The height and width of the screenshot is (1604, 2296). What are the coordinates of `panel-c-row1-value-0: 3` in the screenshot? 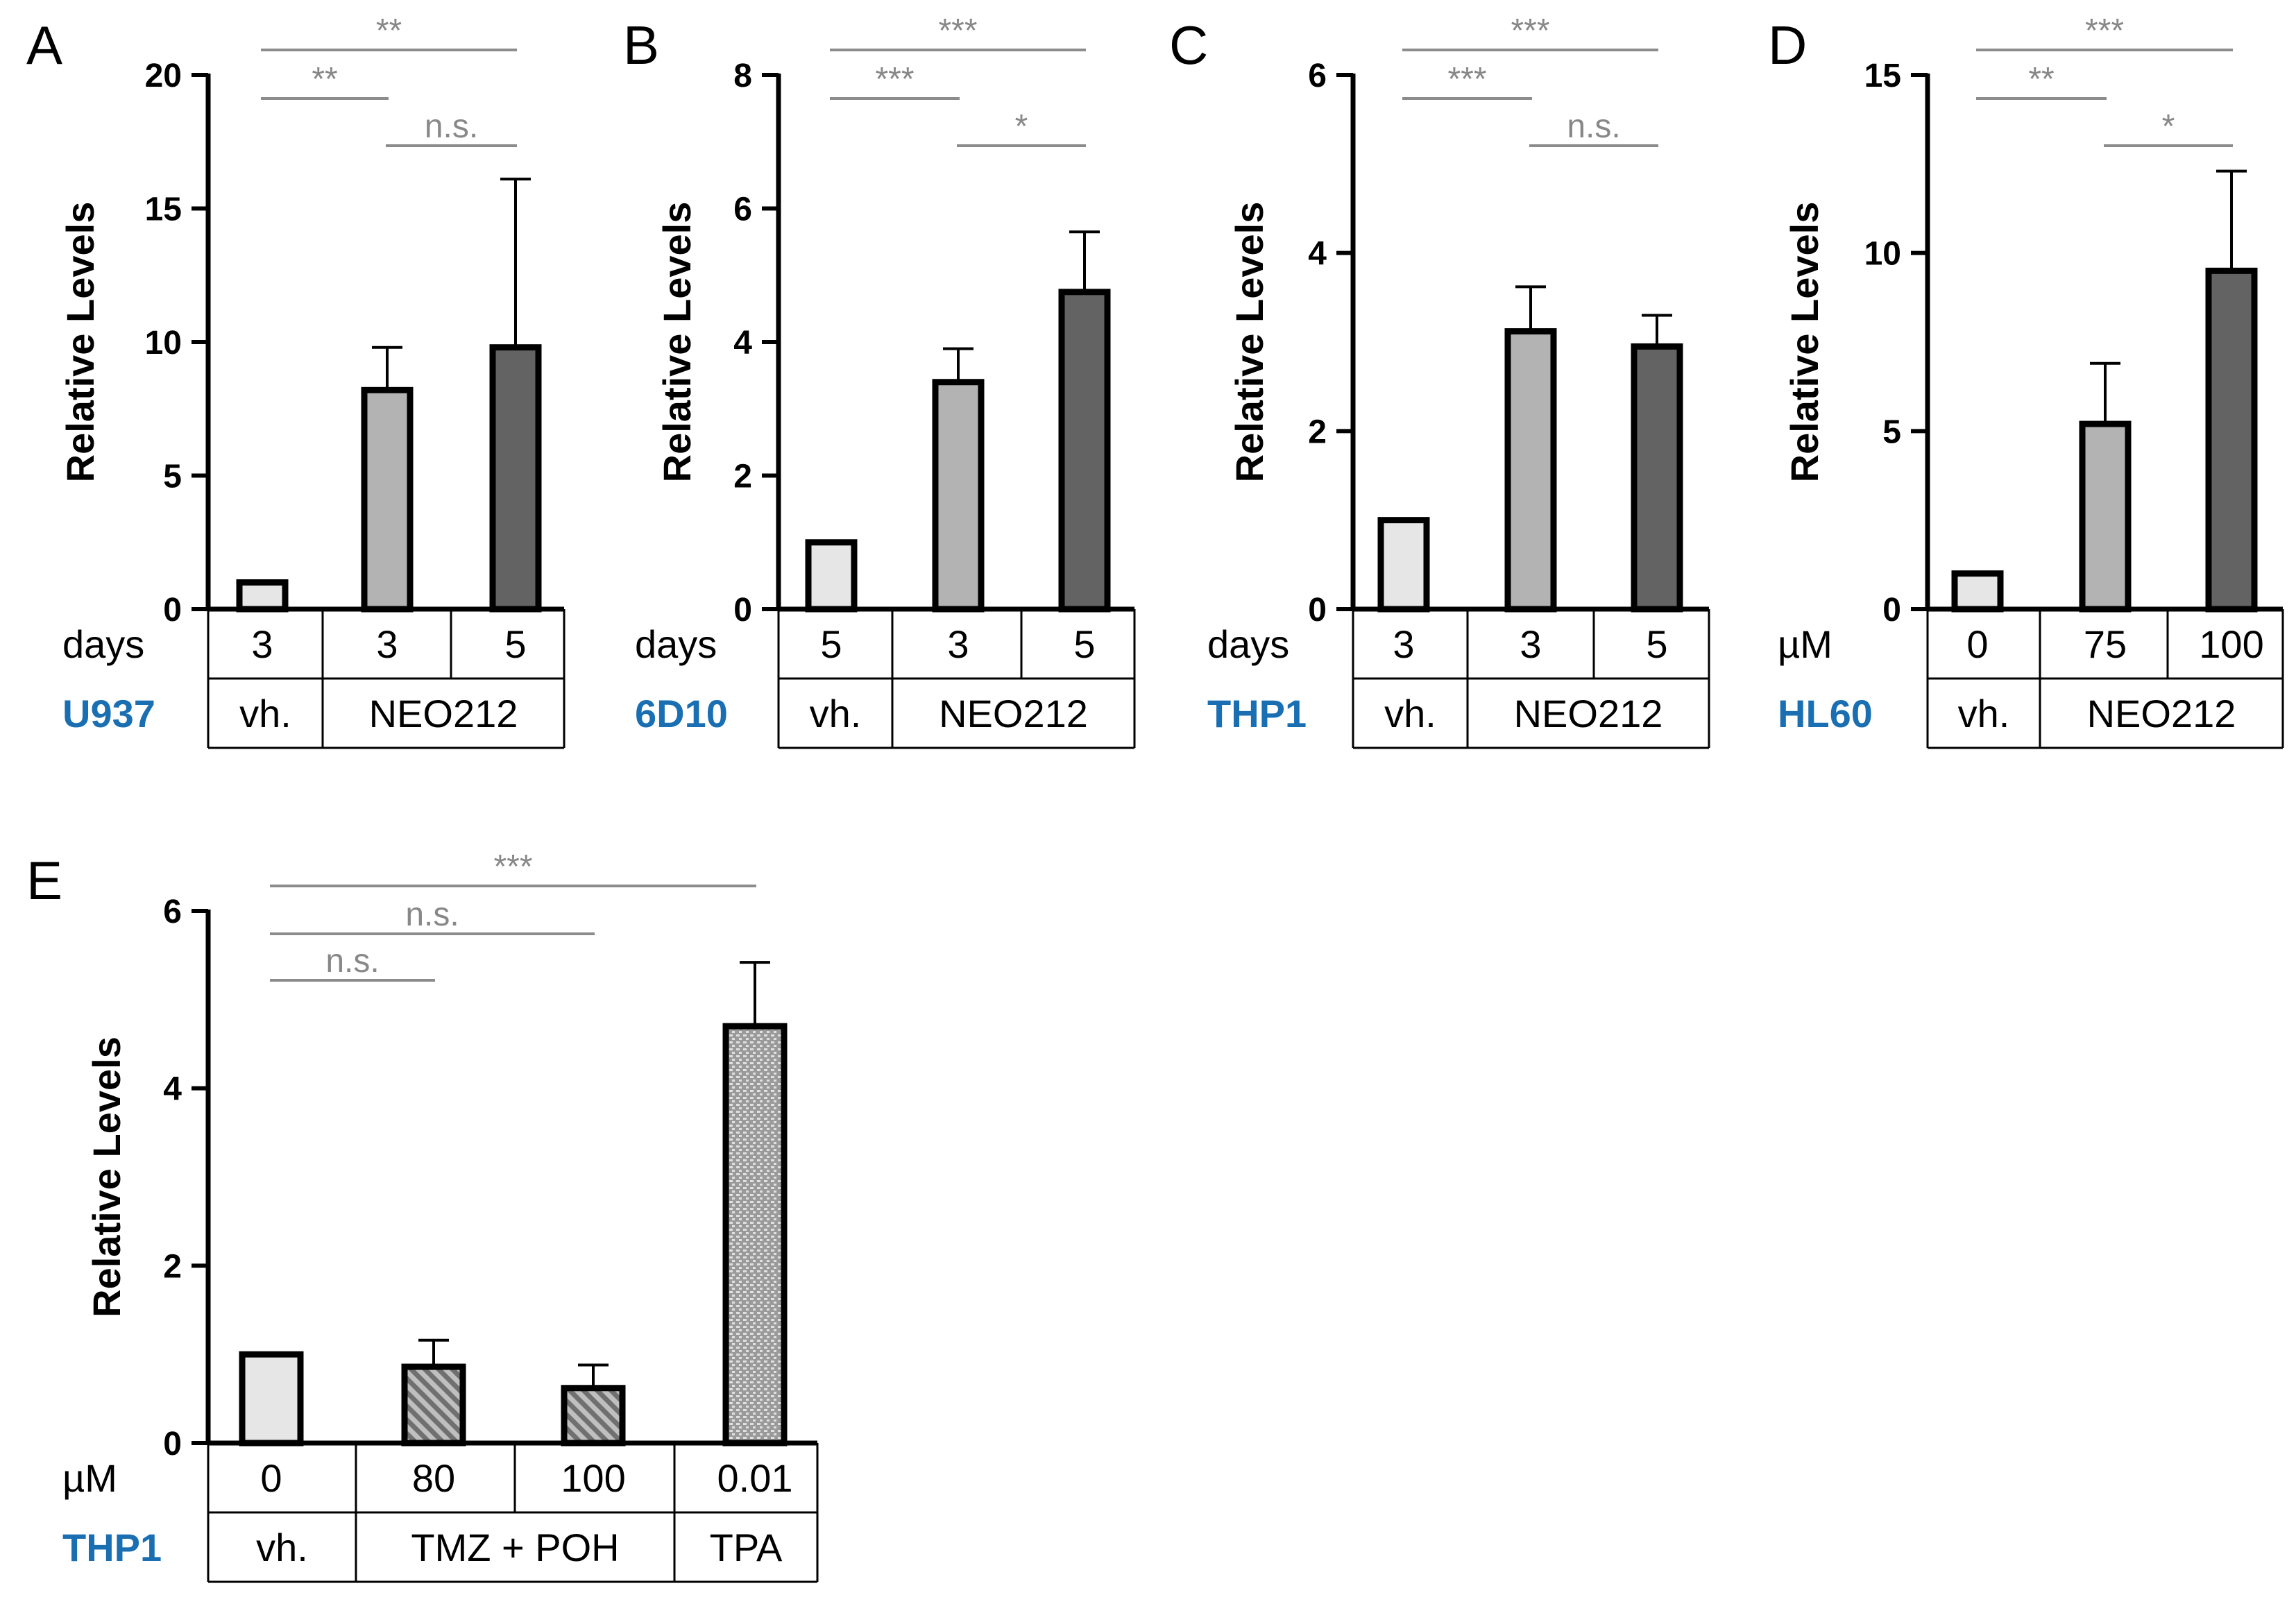 It's located at (1403, 644).